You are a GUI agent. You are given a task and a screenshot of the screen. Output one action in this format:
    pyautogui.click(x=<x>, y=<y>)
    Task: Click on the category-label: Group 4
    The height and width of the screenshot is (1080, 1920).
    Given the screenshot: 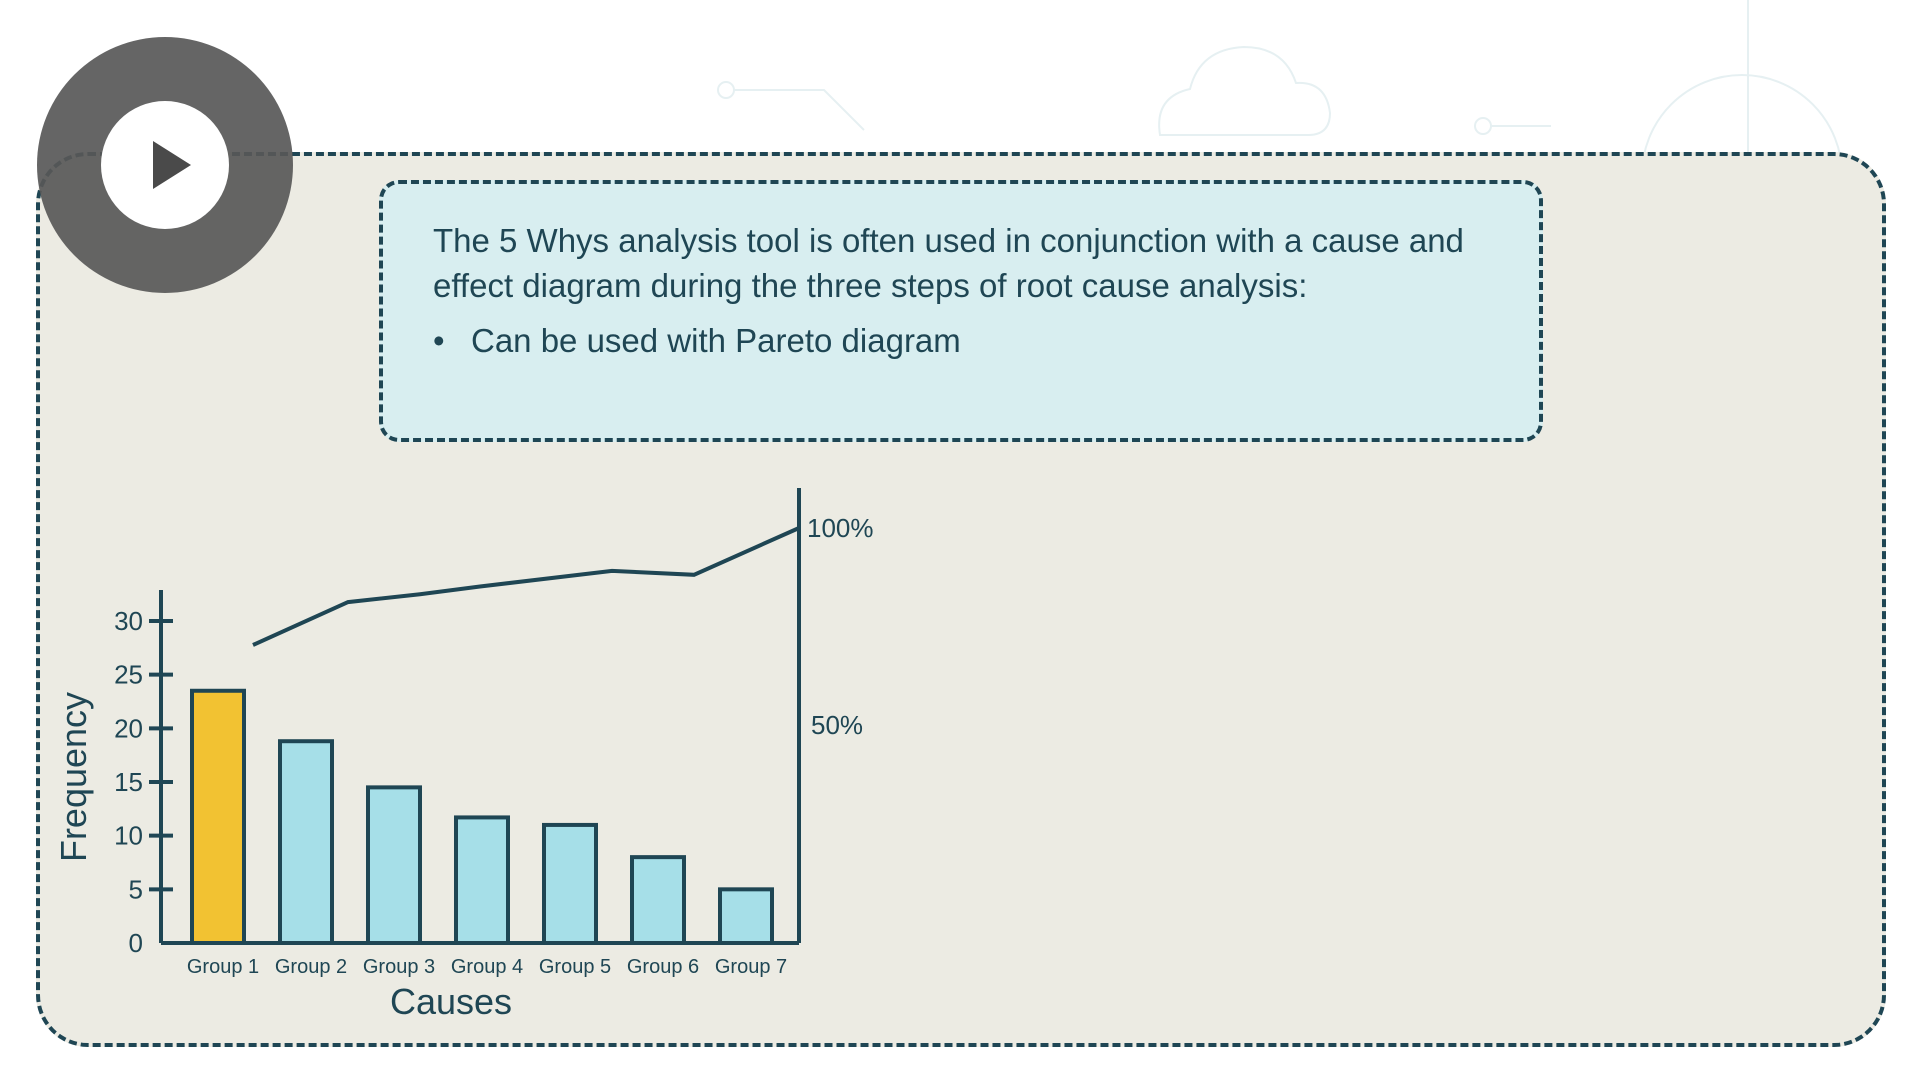 What is the action you would take?
    pyautogui.click(x=487, y=967)
    